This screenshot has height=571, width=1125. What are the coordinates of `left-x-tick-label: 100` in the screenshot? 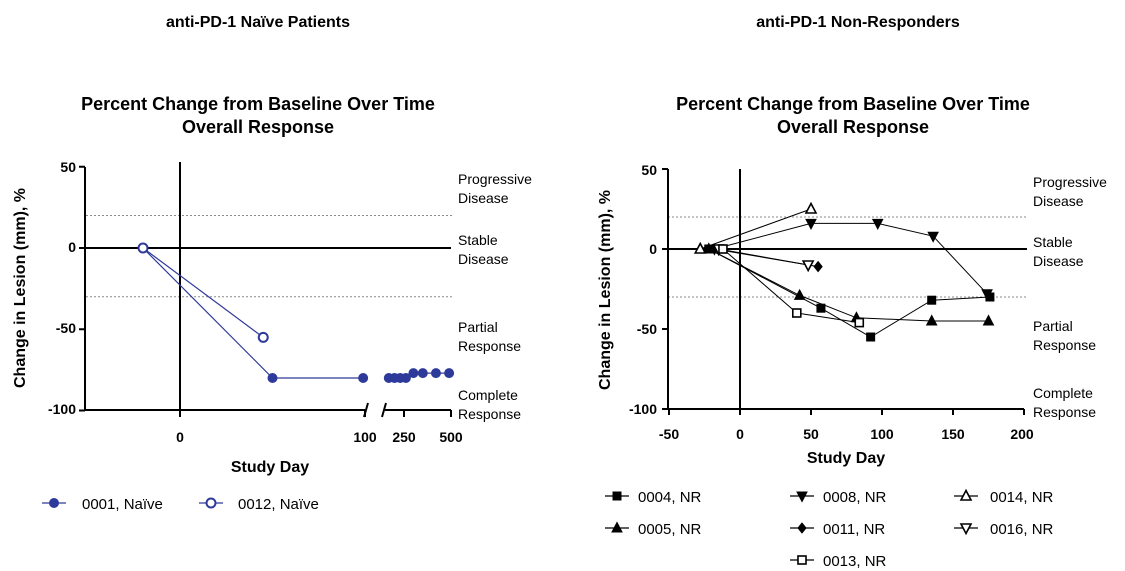 It's located at (365, 437).